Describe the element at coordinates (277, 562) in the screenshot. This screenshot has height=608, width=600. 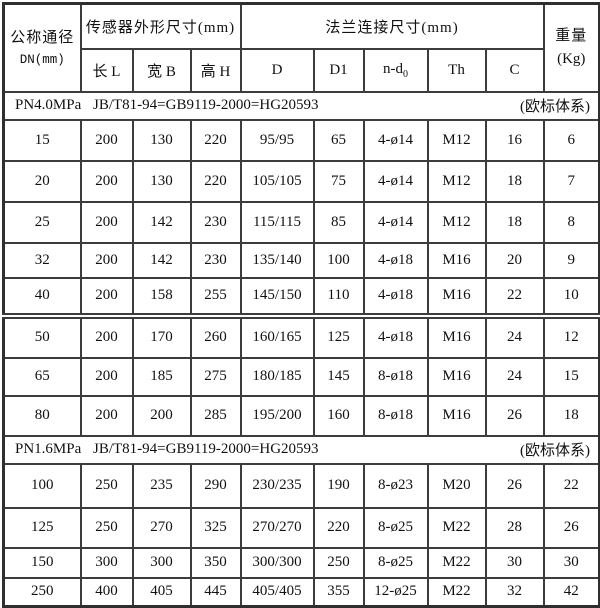
I see `cell-d: 300/300` at that location.